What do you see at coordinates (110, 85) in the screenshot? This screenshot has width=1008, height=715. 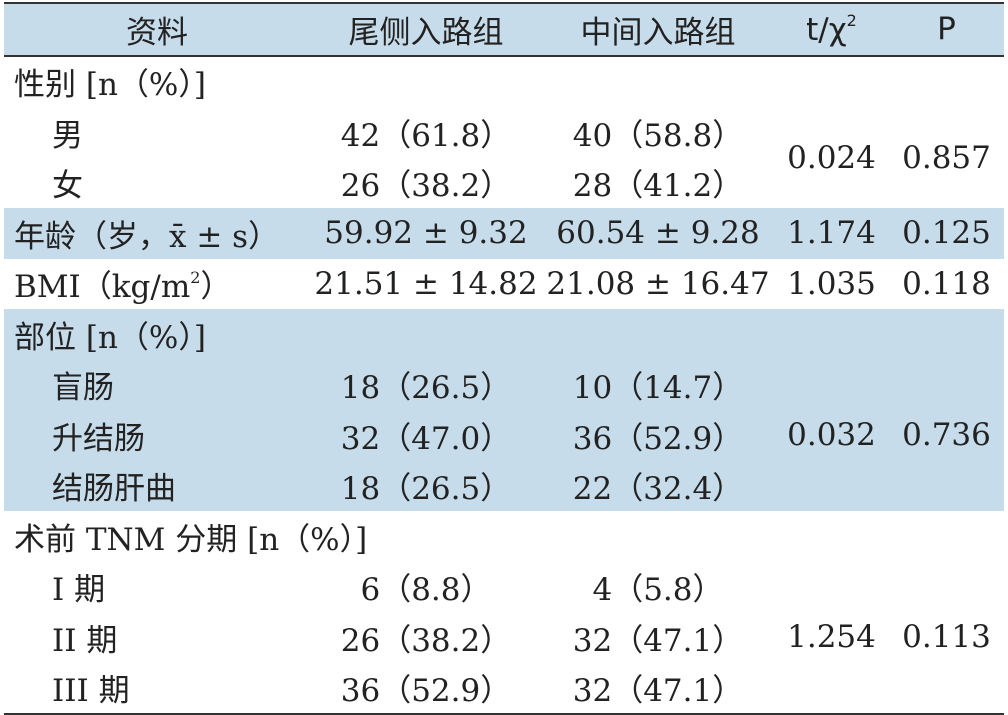 I see `cell-text: 性别 [n（%）]` at bounding box center [110, 85].